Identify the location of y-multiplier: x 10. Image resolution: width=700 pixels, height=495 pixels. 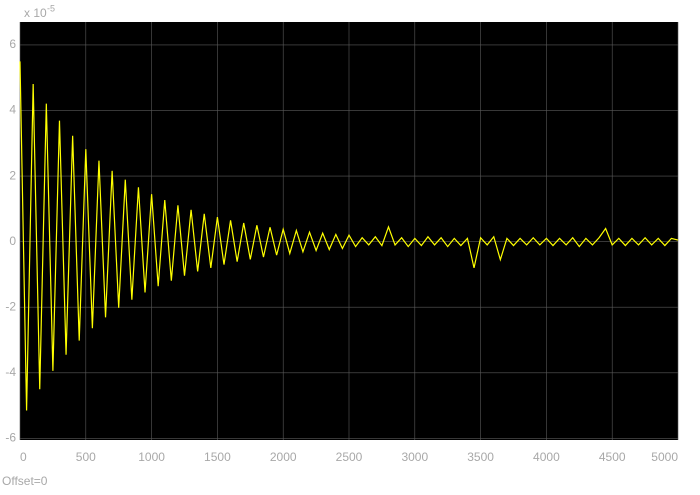
(35, 13).